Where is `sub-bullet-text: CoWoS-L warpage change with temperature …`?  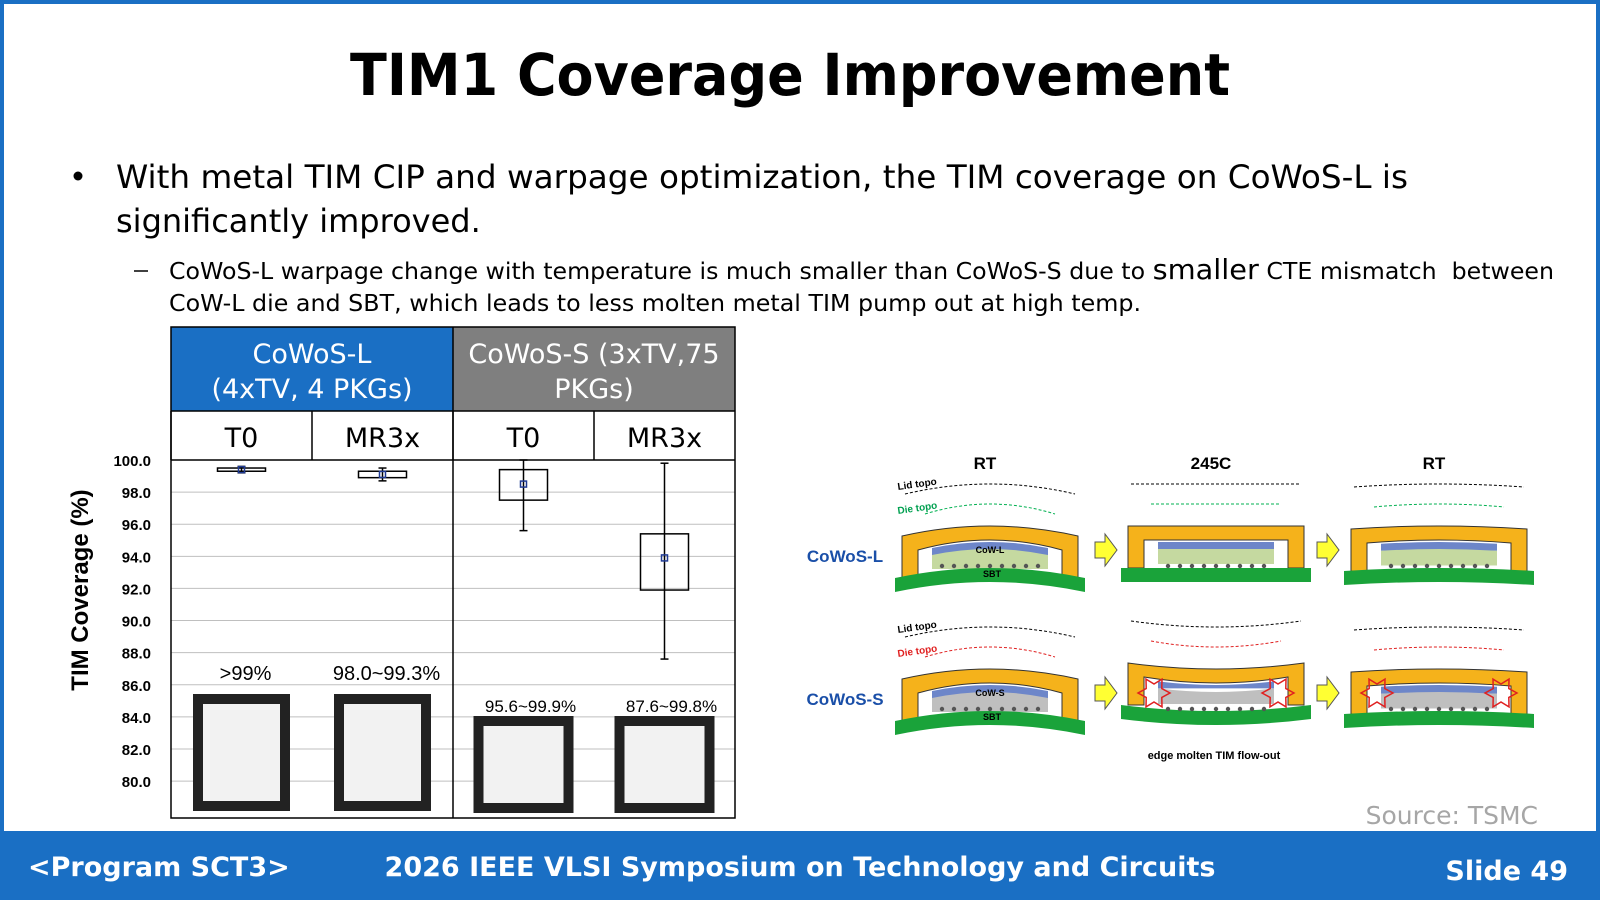
sub-bullet-text: CoWoS-L warpage change with temperature … is located at coordinates (861, 269).